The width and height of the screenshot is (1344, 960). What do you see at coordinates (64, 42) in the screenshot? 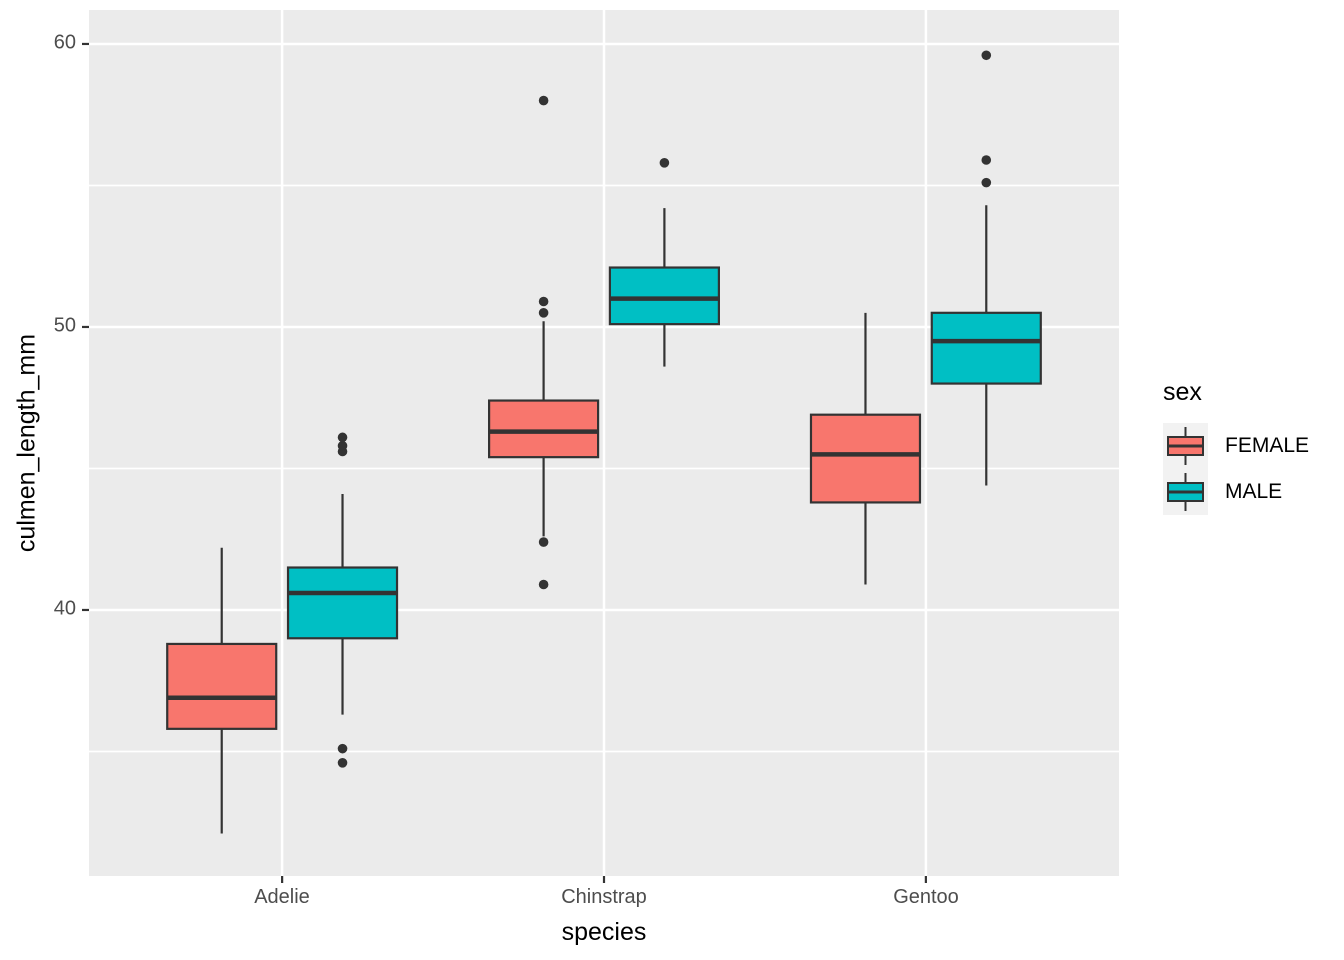
I see `y-tick-label-60: 60` at bounding box center [64, 42].